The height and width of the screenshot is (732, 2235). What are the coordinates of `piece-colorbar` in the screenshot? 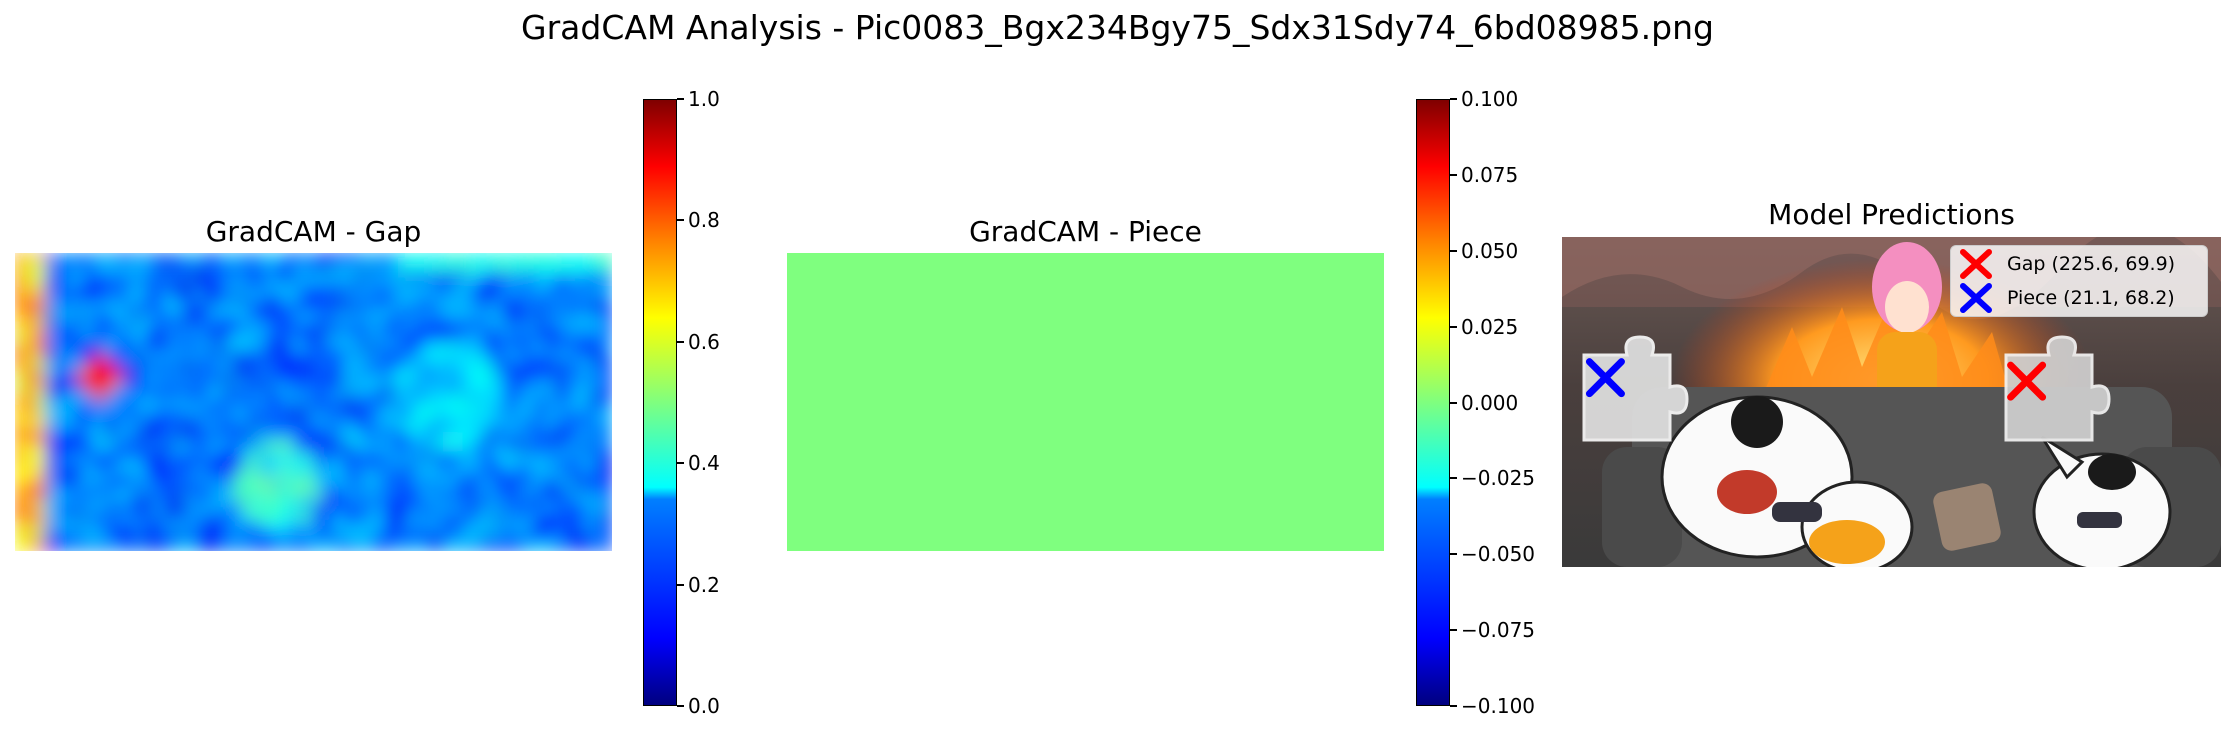 It's located at (1433, 402).